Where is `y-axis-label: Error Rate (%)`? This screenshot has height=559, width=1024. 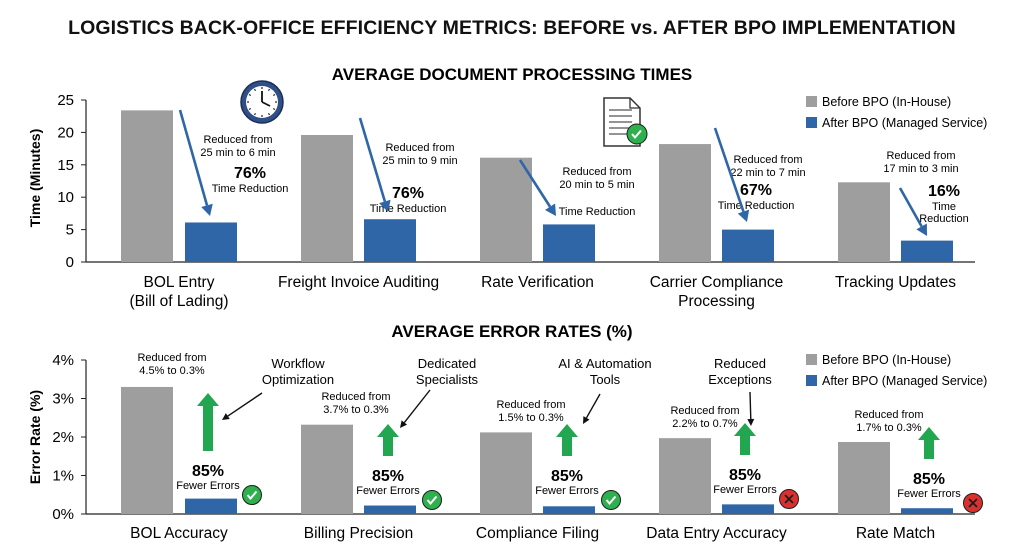
y-axis-label: Error Rate (%) is located at coordinates (35, 437).